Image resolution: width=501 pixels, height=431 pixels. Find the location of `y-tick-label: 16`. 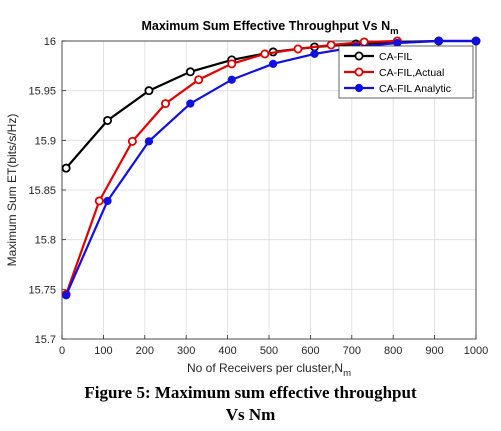

y-tick-label: 16 is located at coordinates (50, 42).